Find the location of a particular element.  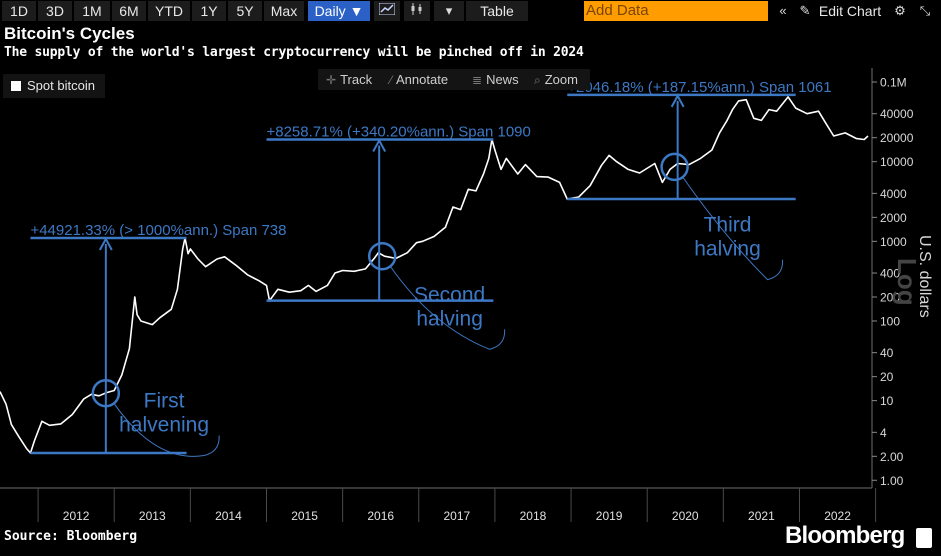

range-1d-button: 1D is located at coordinates (19, 11).